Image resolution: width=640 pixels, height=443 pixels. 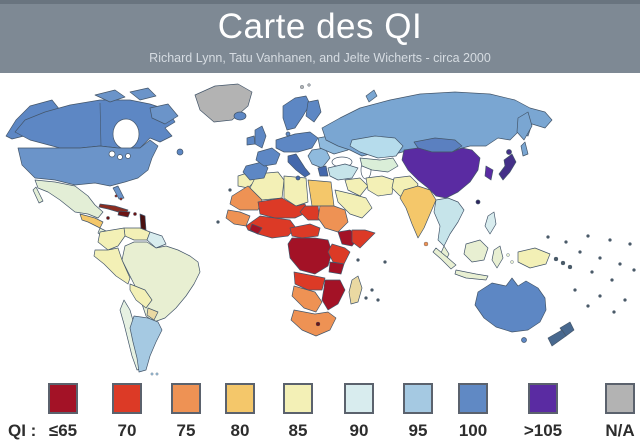 What do you see at coordinates (296, 113) in the screenshot?
I see `region-scandinavia` at bounding box center [296, 113].